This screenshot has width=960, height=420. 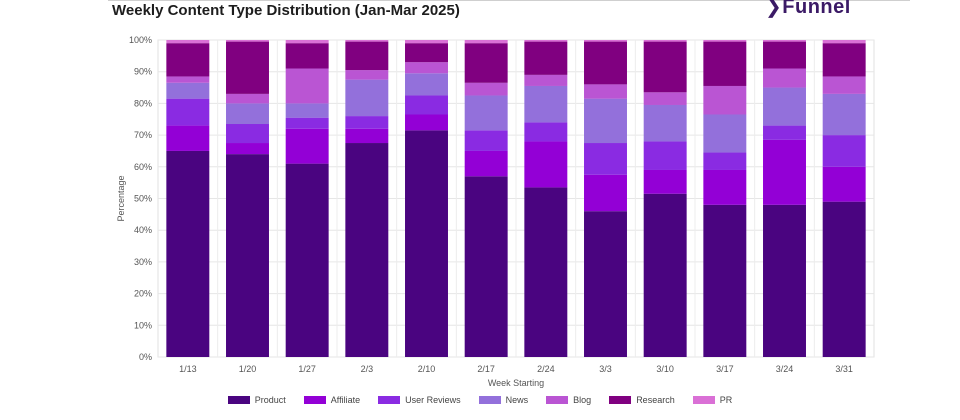 I want to click on legend-item: PR, so click(x=712, y=400).